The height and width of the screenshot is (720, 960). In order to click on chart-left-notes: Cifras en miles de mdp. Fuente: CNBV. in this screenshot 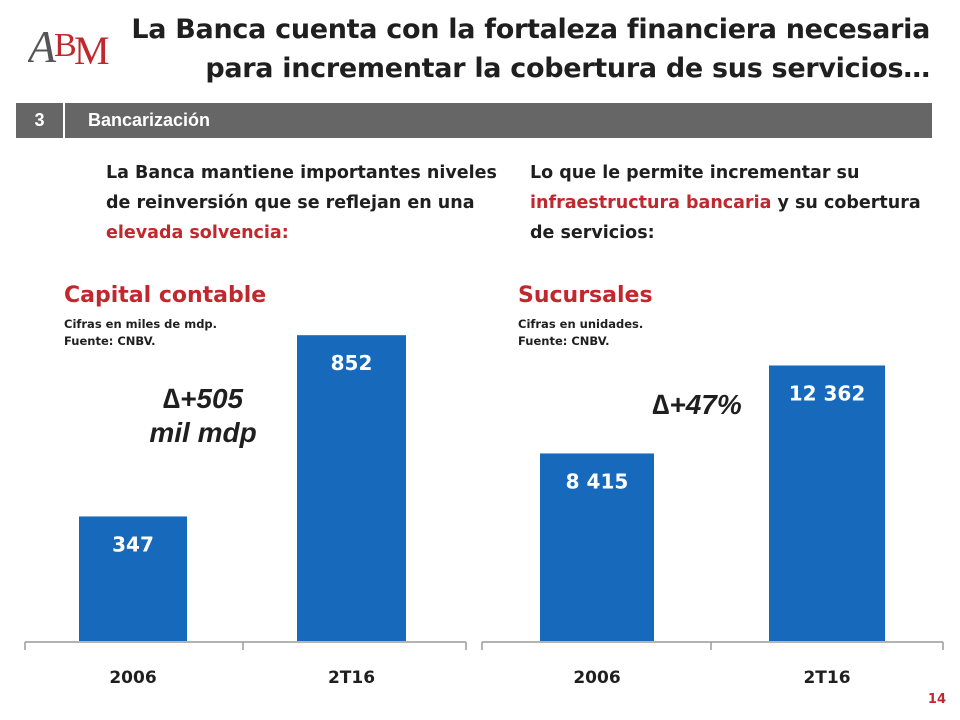, I will do `click(140, 333)`.